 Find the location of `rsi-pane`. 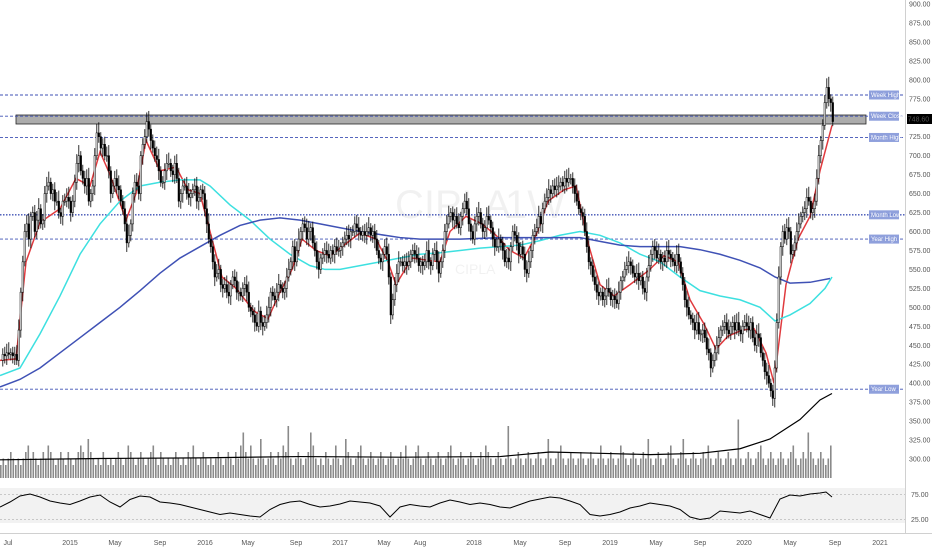

rsi-pane is located at coordinates (452, 505).